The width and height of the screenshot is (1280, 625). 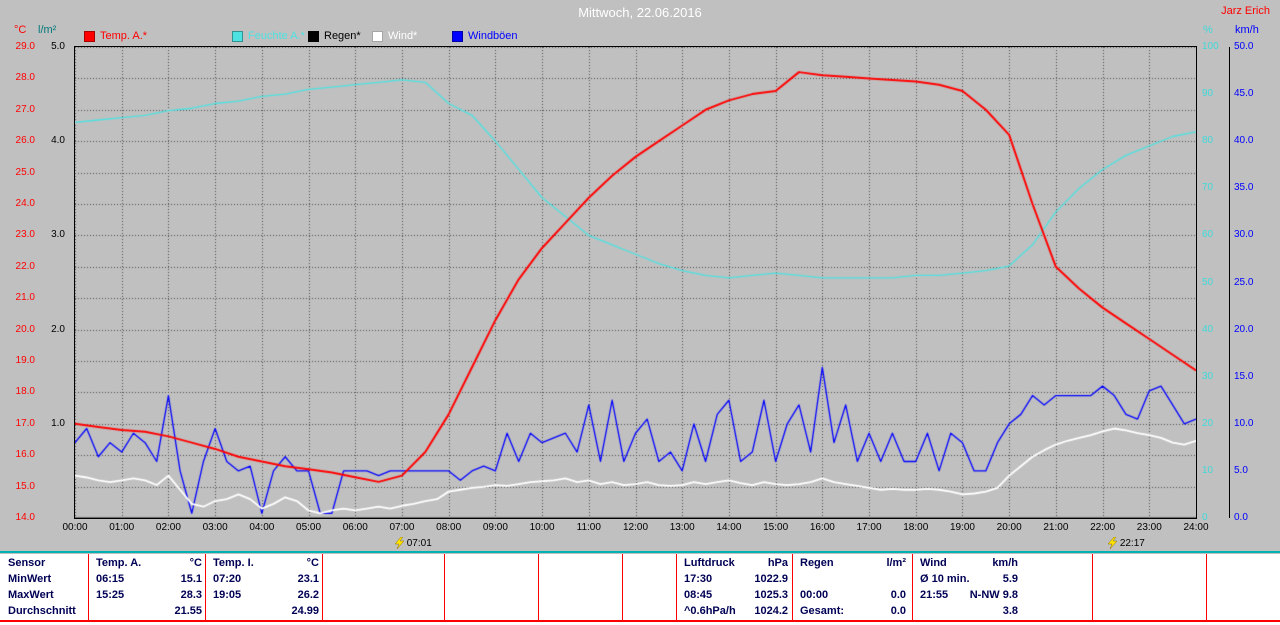 What do you see at coordinates (124, 36) in the screenshot?
I see `legend-label: Temp. A.*` at bounding box center [124, 36].